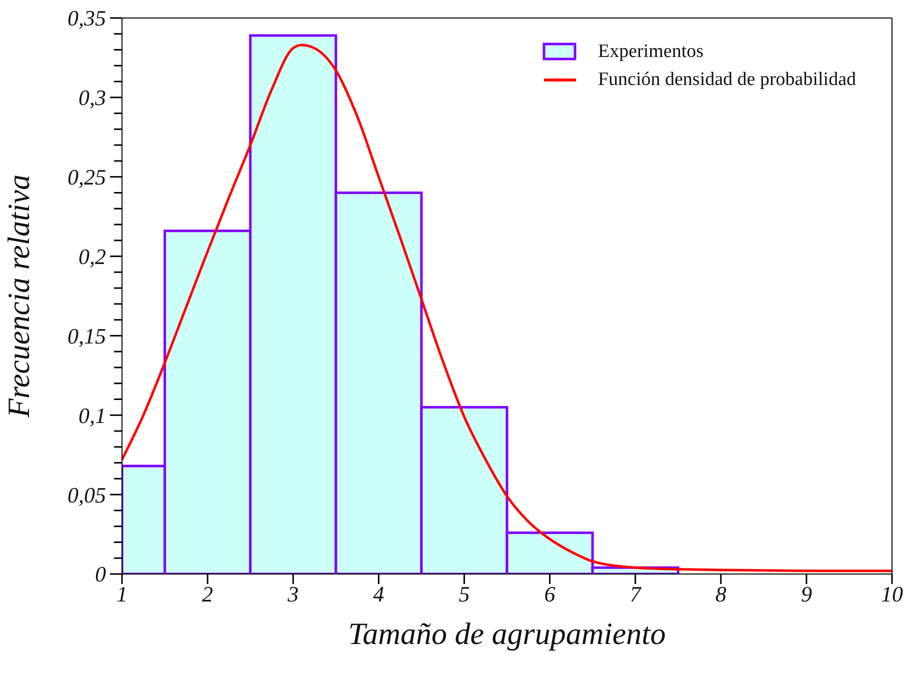 The image size is (912, 684). I want to click on y-tick-label: 0,05, so click(87, 495).